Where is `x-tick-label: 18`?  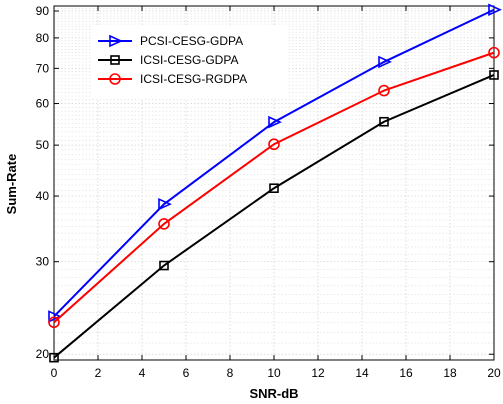 x-tick-label: 18 is located at coordinates (450, 373).